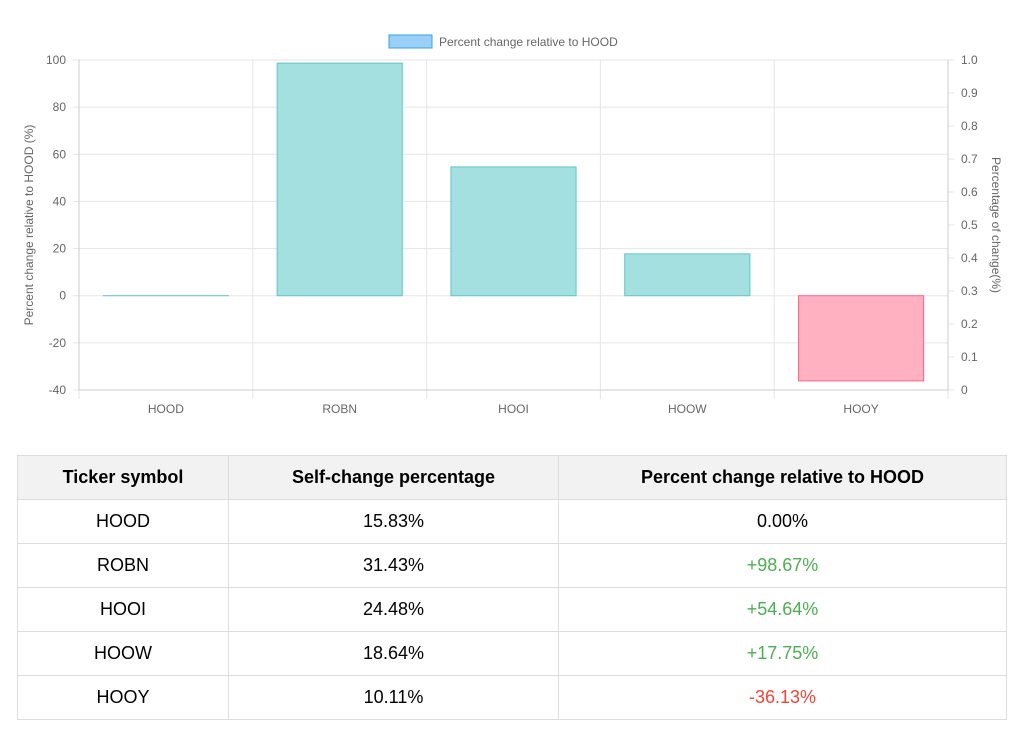 The width and height of the screenshot is (1019, 734). Describe the element at coordinates (60, 249) in the screenshot. I see `y-tick-label: 20` at that location.